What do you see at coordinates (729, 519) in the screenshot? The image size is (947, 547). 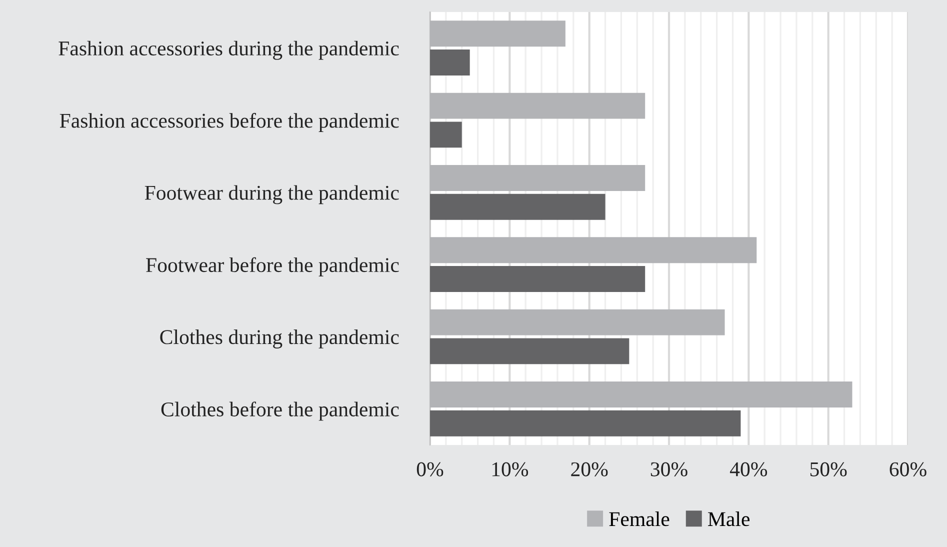 I see `legend-label: Male` at bounding box center [729, 519].